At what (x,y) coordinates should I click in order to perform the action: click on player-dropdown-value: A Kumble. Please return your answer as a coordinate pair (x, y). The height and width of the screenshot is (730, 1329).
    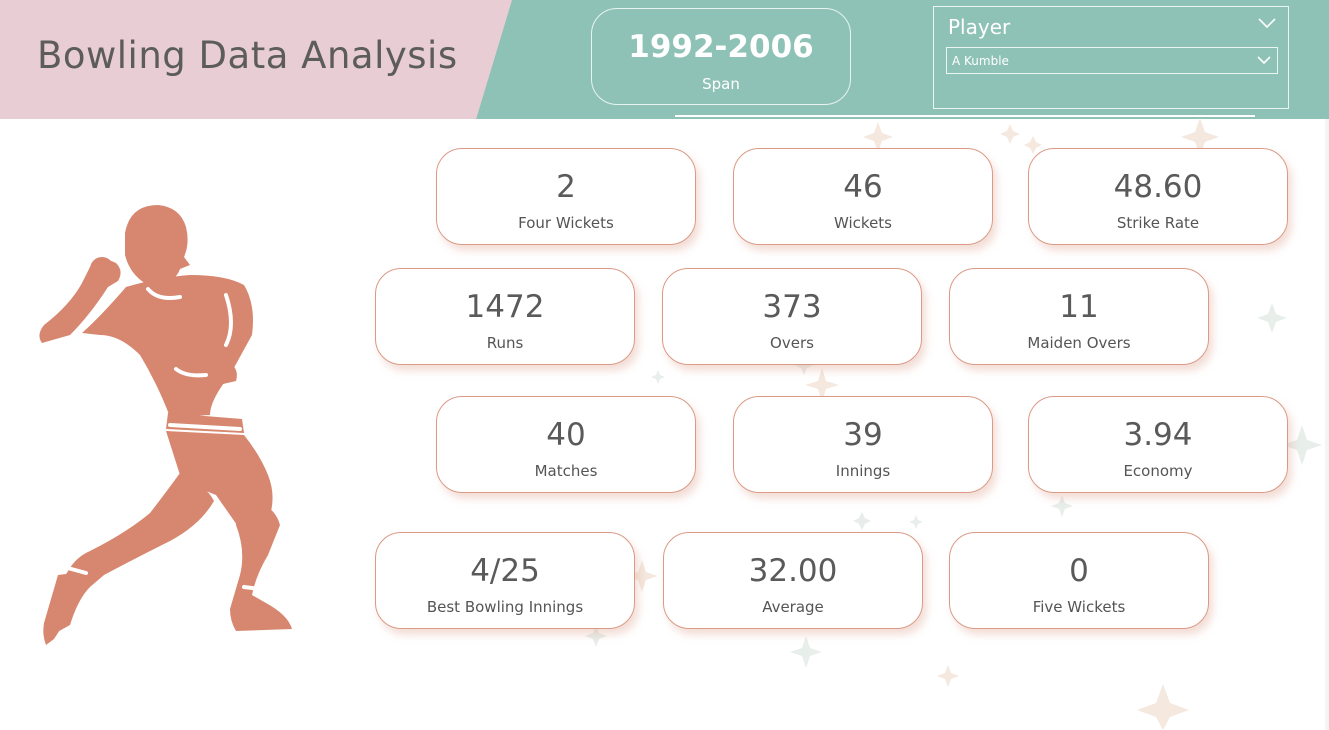
    Looking at the image, I should click on (980, 61).